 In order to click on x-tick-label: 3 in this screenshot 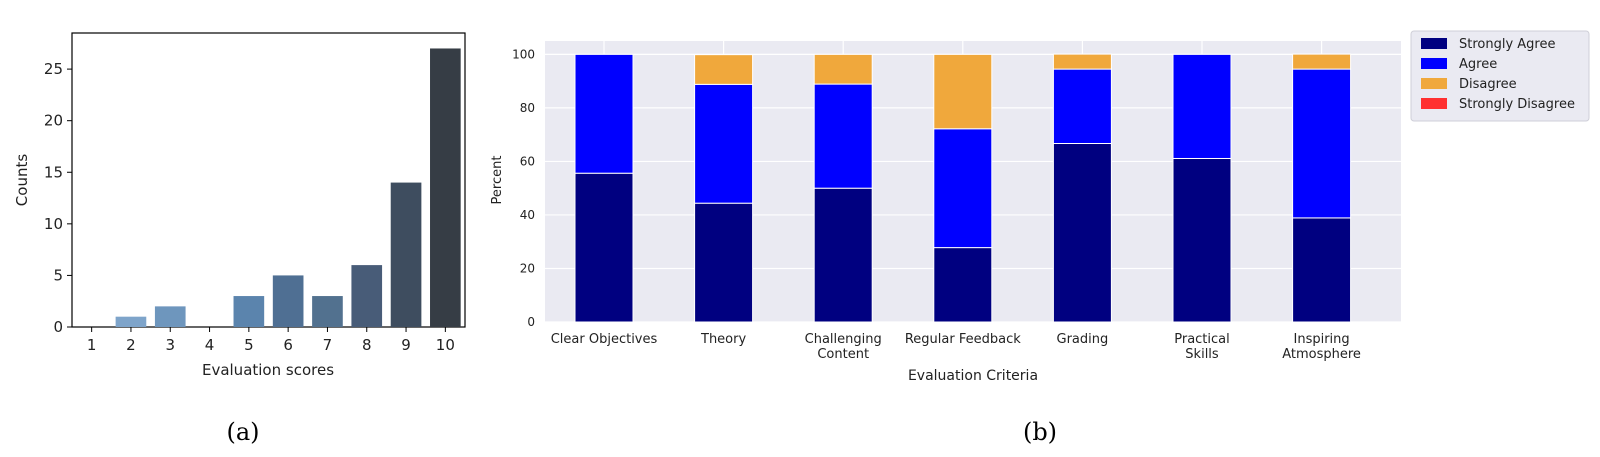, I will do `click(170, 345)`.